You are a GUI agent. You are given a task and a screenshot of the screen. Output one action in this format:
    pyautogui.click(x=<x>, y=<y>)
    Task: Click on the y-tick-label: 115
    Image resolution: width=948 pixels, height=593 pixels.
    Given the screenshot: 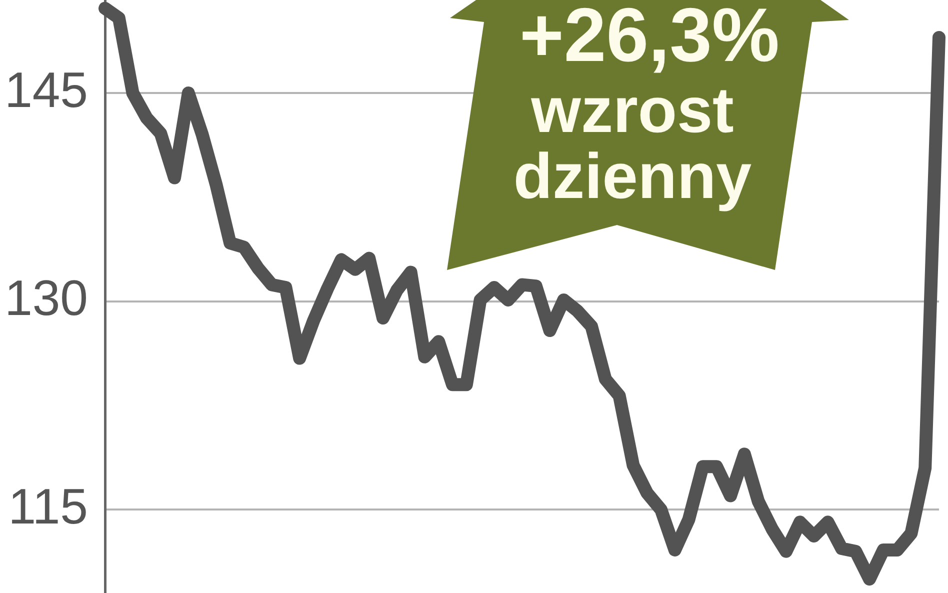 What is the action you would take?
    pyautogui.click(x=48, y=506)
    